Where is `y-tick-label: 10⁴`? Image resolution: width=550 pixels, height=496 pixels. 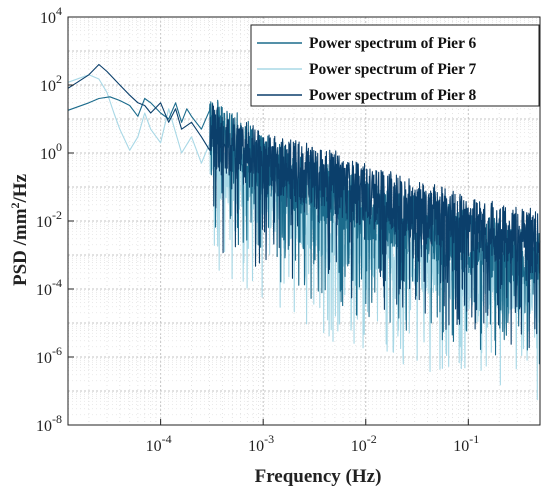 y-tick-label: 10⁴ is located at coordinates (51, 15).